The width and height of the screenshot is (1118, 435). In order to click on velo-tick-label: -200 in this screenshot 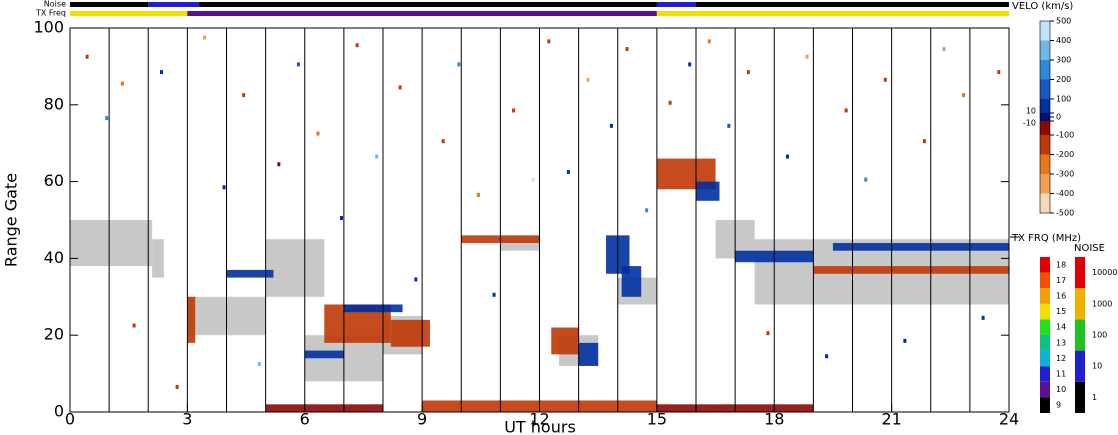, I will do `click(1065, 154)`.